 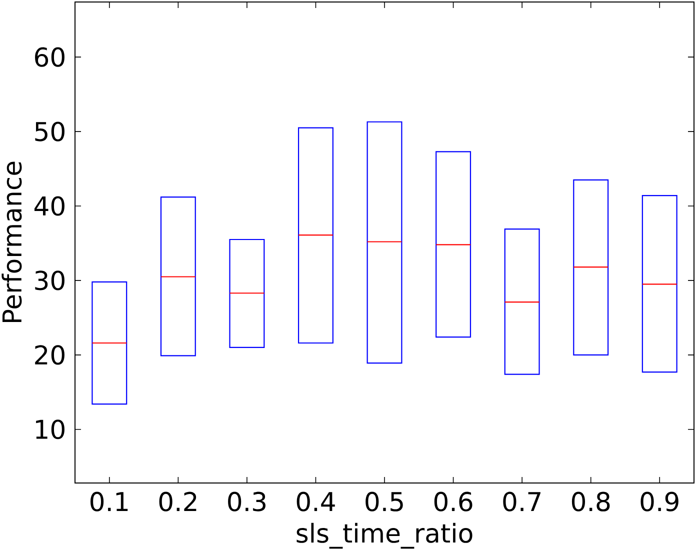 I want to click on x-tick-label: 0.7, so click(x=521, y=502).